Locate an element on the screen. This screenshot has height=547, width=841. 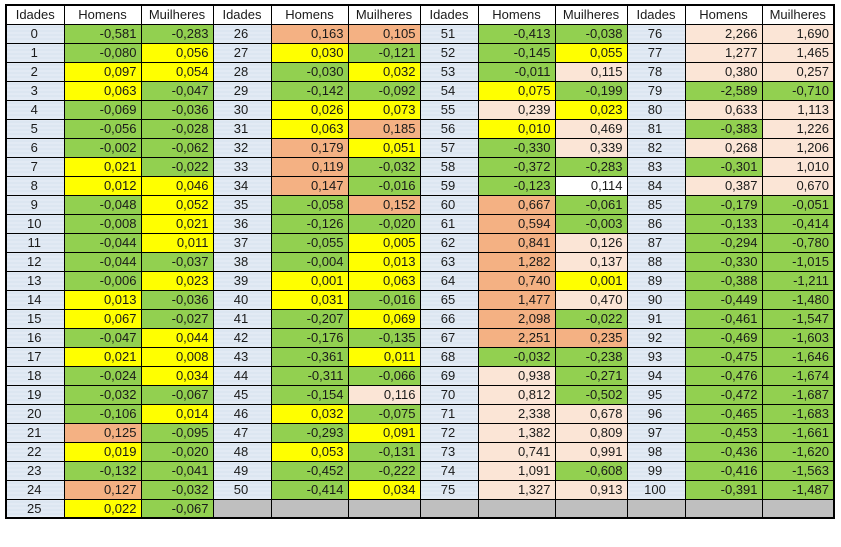
cell-muilheres: 0,809 is located at coordinates (591, 432).